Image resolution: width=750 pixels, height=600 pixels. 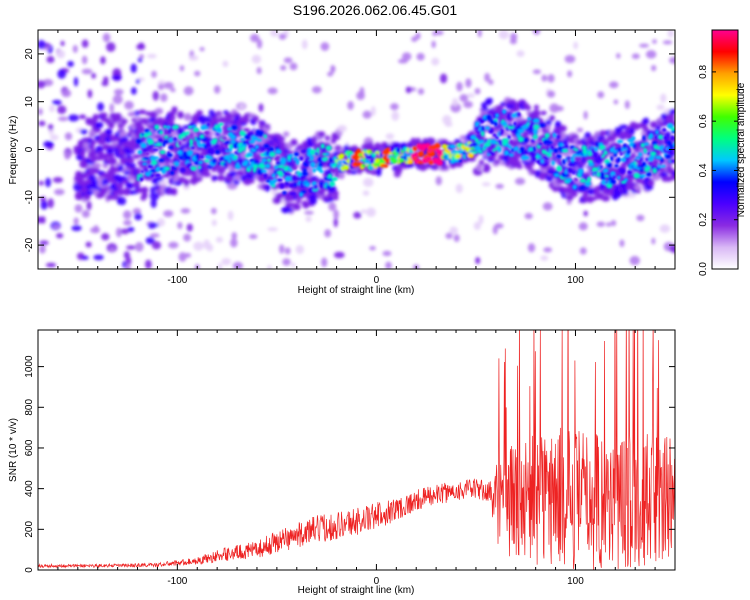 I want to click on colorbar-tick-label: 0.8, so click(x=703, y=71).